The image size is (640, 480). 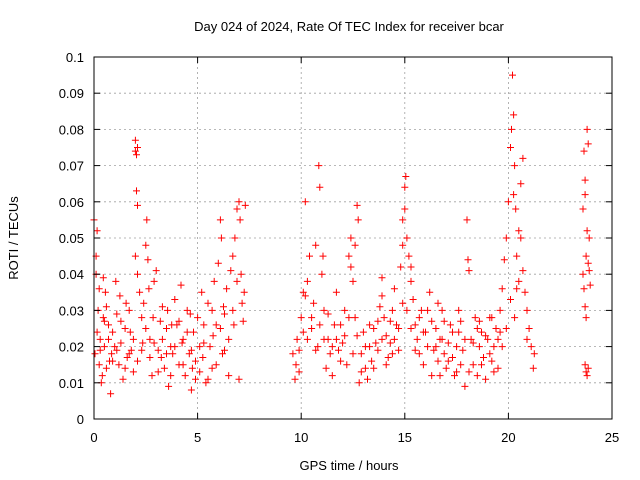 I want to click on y-tick-label: 0.01, so click(x=71, y=383).